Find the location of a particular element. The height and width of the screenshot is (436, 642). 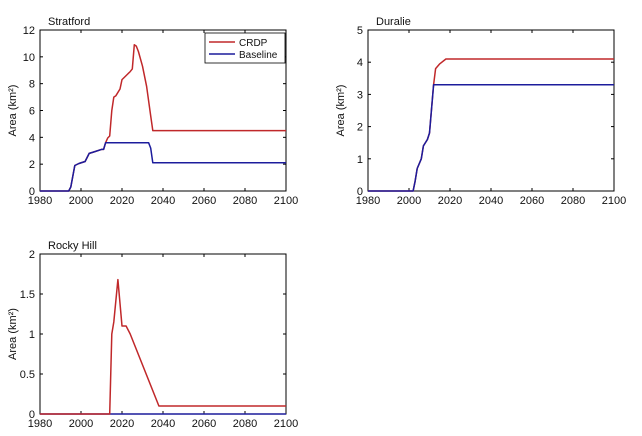

y-tick-label: 6 is located at coordinates (32, 112).